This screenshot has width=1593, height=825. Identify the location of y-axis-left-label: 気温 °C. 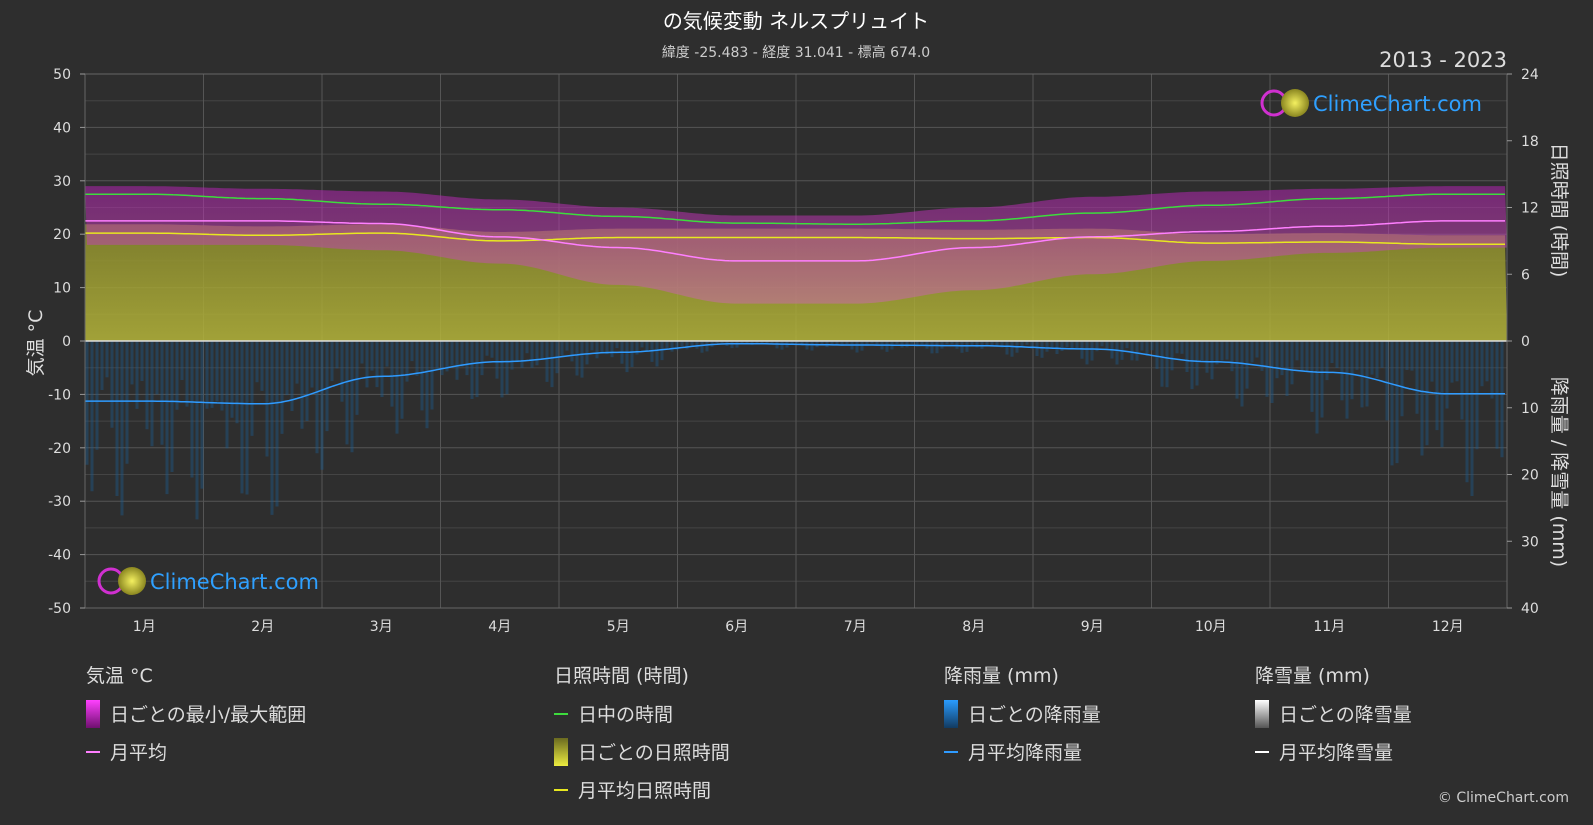
(36, 343).